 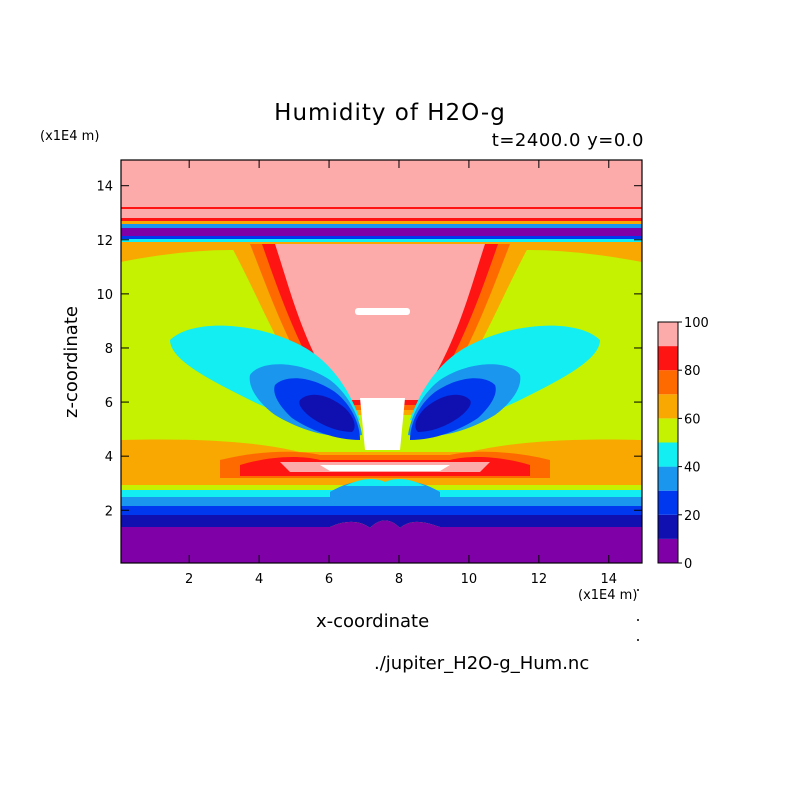 What do you see at coordinates (104, 295) in the screenshot?
I see `y-tick-label: 10` at bounding box center [104, 295].